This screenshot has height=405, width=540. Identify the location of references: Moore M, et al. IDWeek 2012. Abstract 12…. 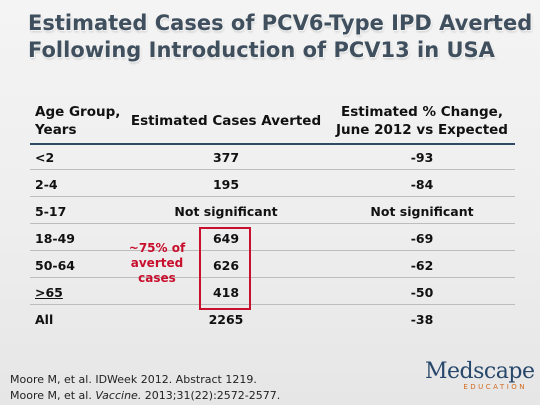
(145, 388).